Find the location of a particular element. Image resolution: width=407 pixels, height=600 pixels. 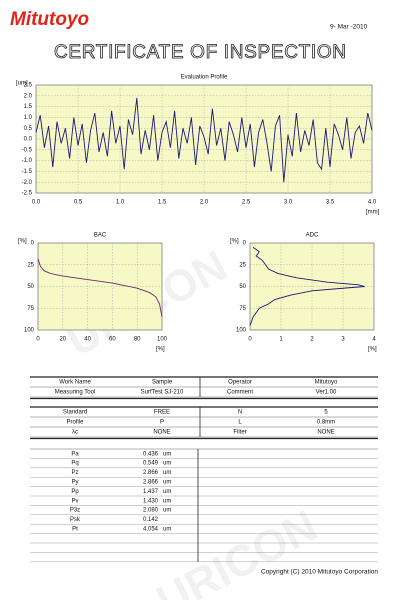

logo: Mitutoyo is located at coordinates (49, 19).